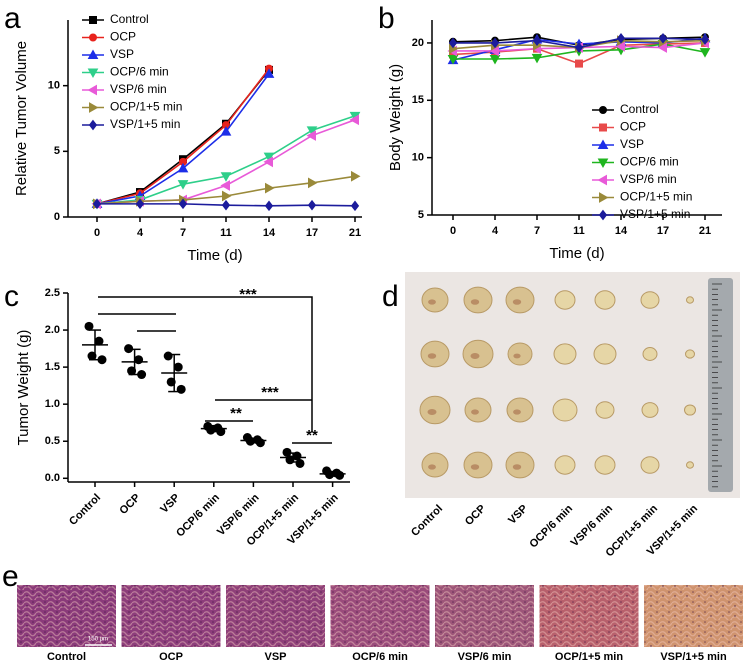 The height and width of the screenshot is (663, 750). What do you see at coordinates (236, 413) in the screenshot?
I see `annotation: **` at bounding box center [236, 413].